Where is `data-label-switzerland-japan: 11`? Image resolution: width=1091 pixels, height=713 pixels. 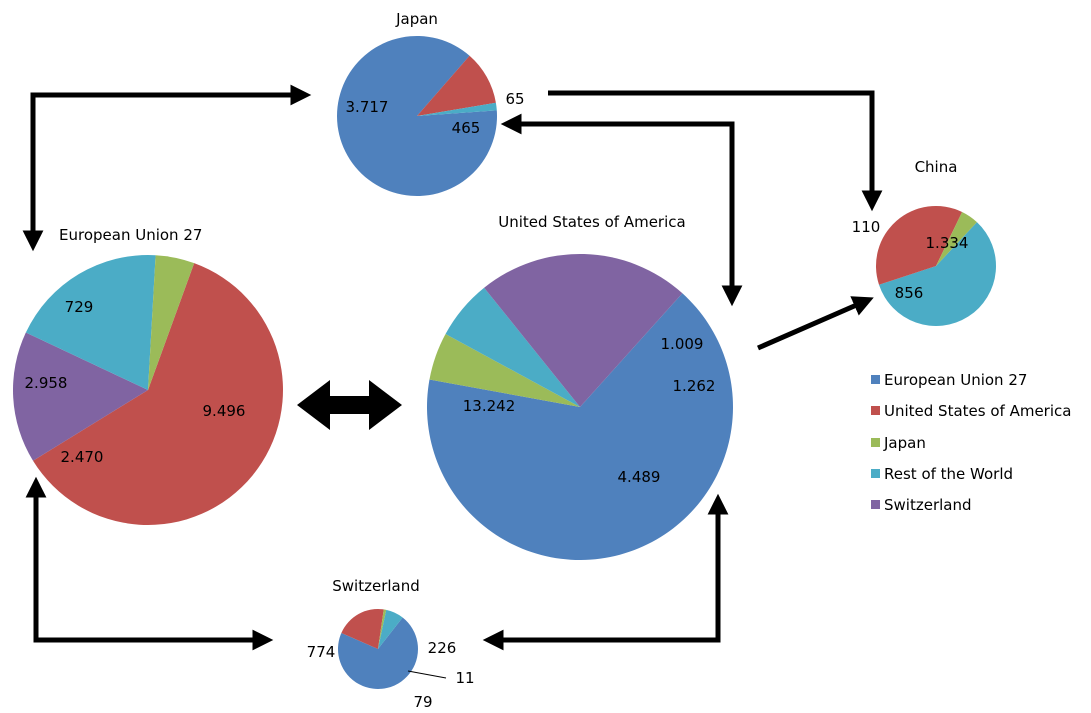
data-label-switzerland-japan: 11 is located at coordinates (464, 678).